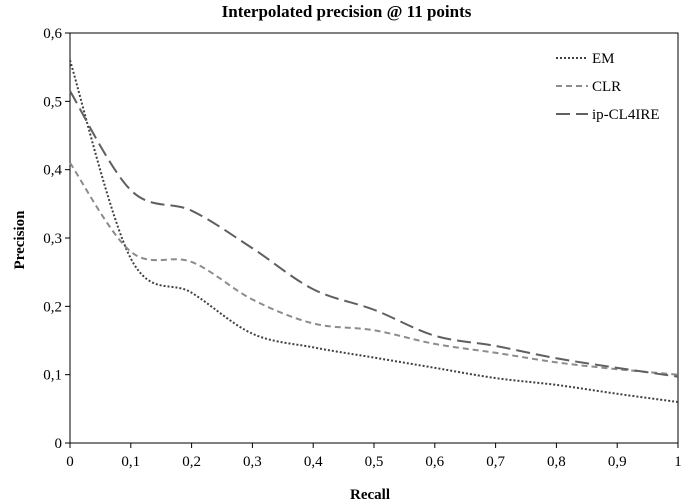 Image resolution: width=693 pixels, height=503 pixels. Describe the element at coordinates (52, 102) in the screenshot. I see `y-tick-label: 0,5` at that location.